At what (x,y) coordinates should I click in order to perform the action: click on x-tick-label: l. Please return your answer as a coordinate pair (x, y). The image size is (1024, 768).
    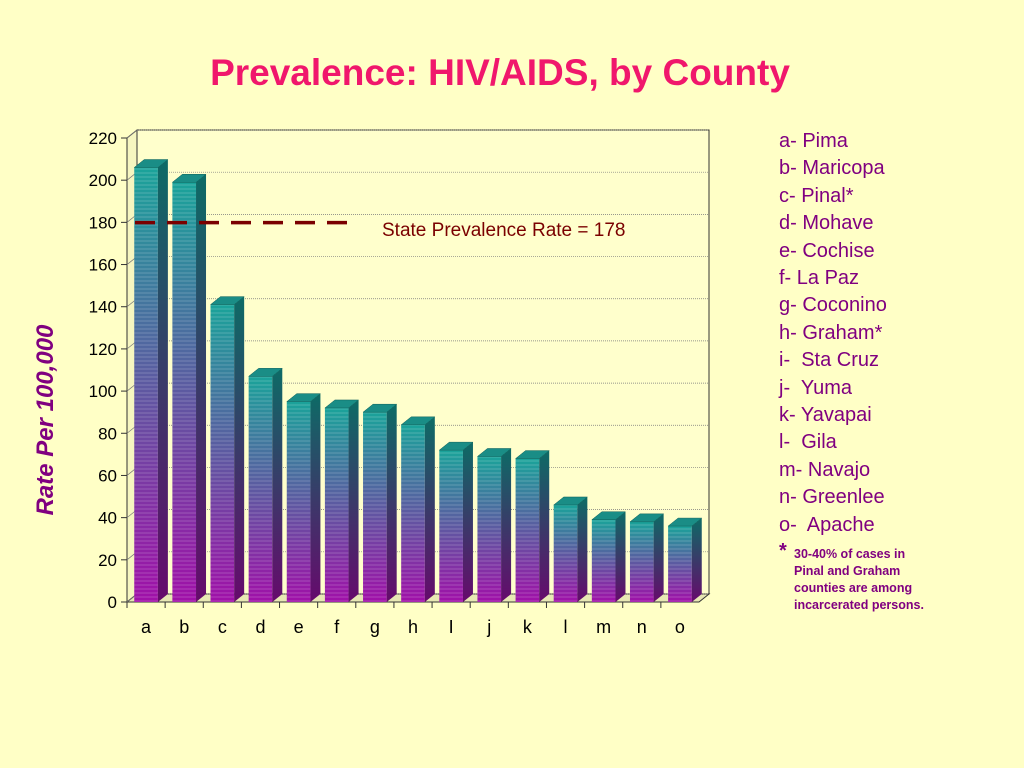
    Looking at the image, I should click on (566, 627).